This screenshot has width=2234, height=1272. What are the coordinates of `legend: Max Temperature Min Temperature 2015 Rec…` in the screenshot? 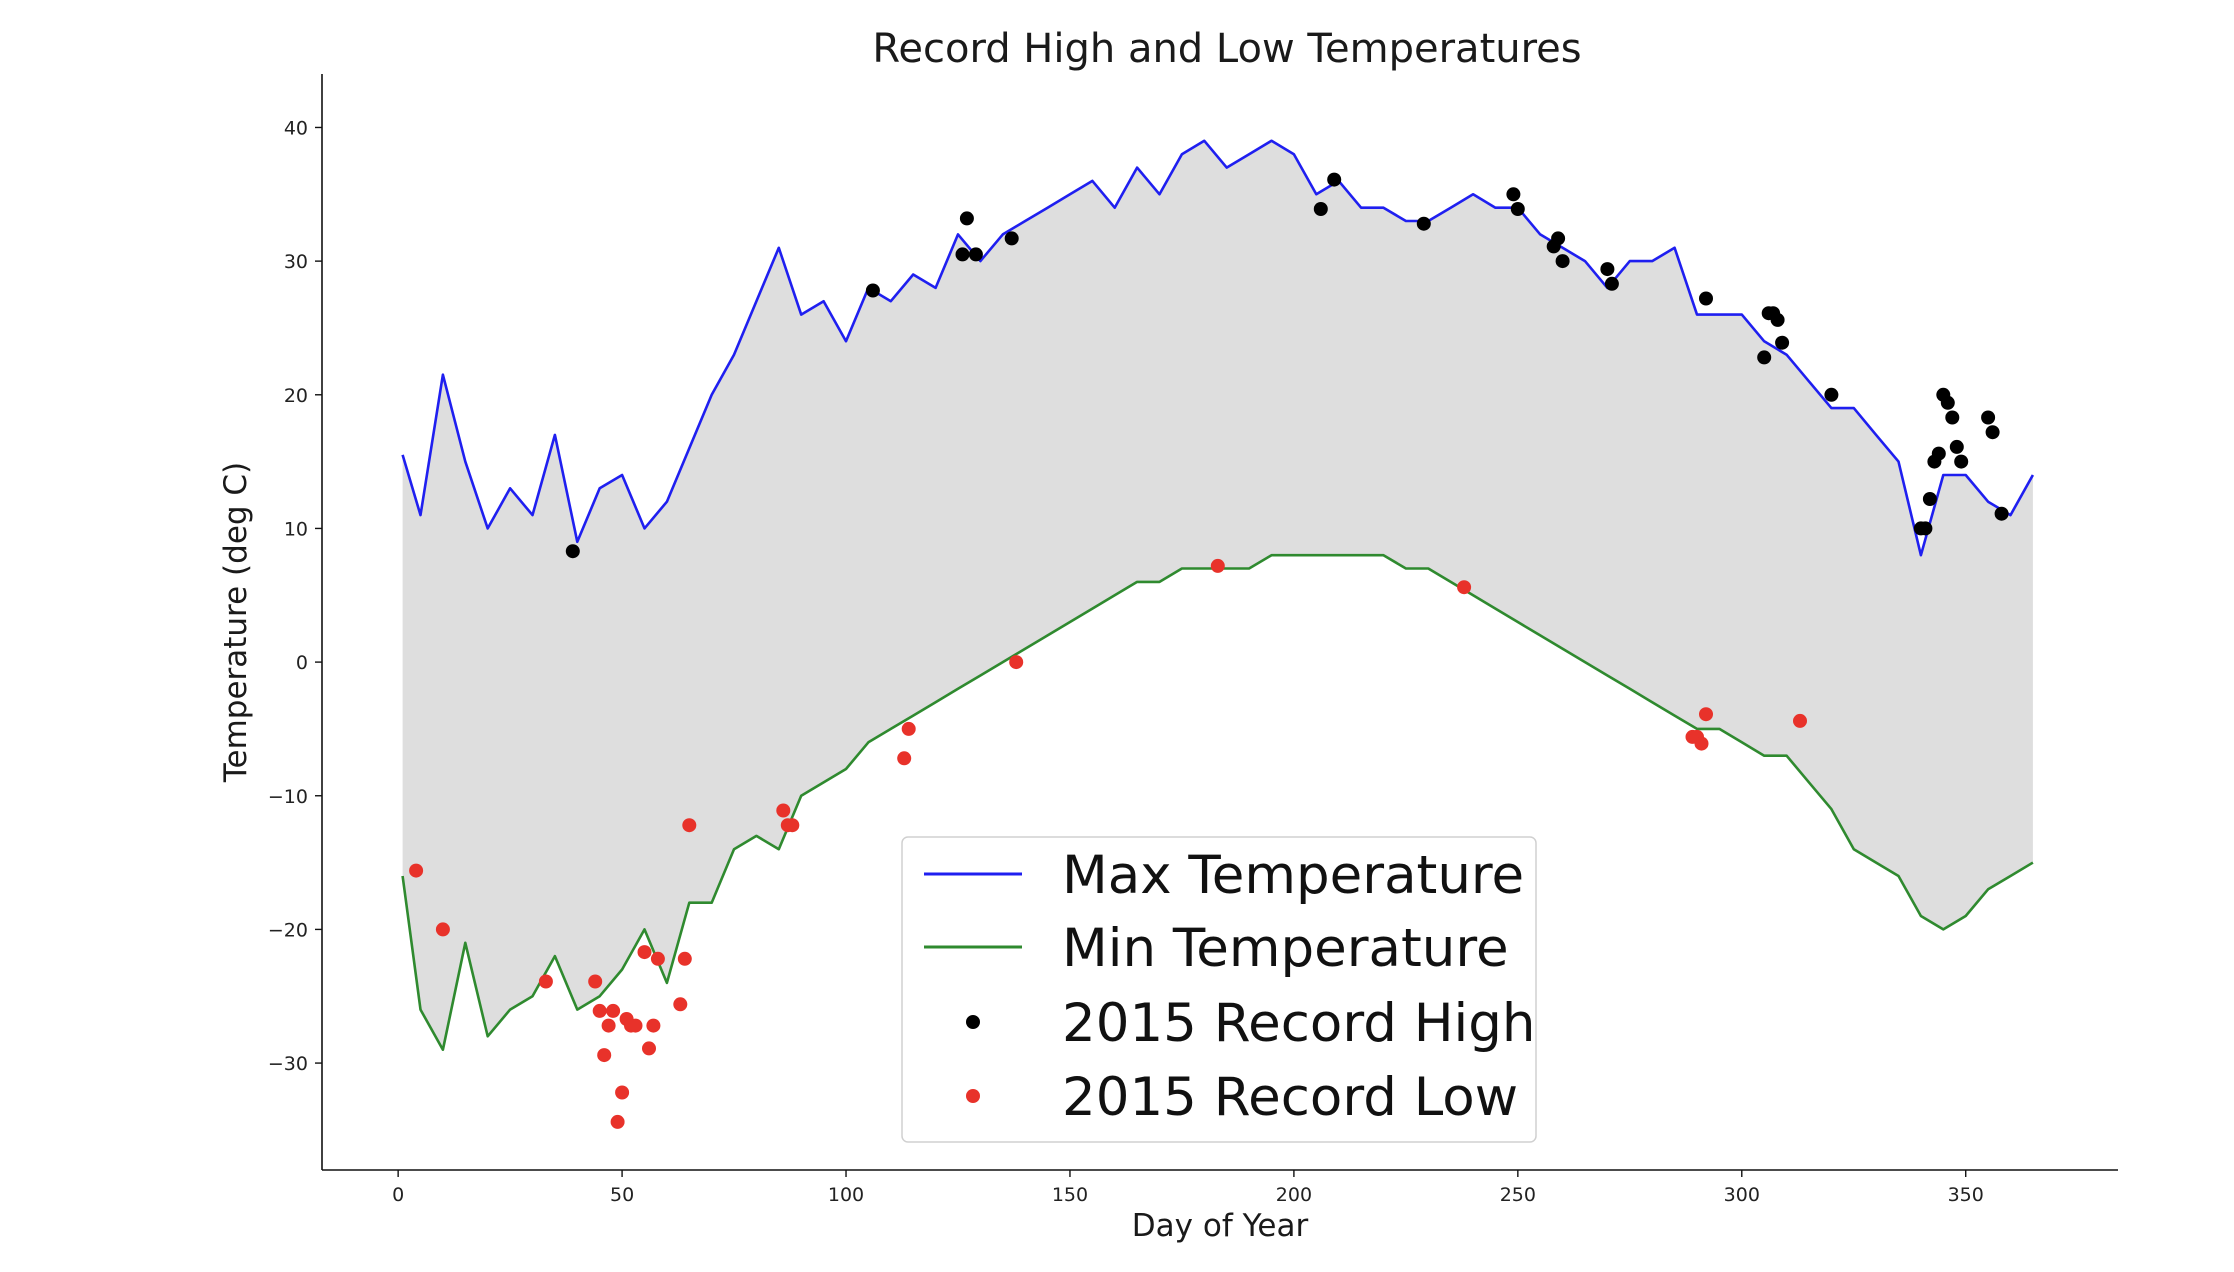 It's located at (1219, 989).